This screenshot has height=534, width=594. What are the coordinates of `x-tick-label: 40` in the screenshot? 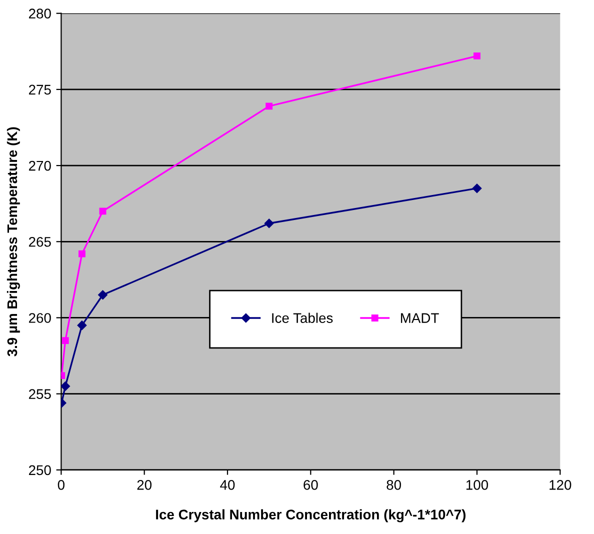 It's located at (227, 485).